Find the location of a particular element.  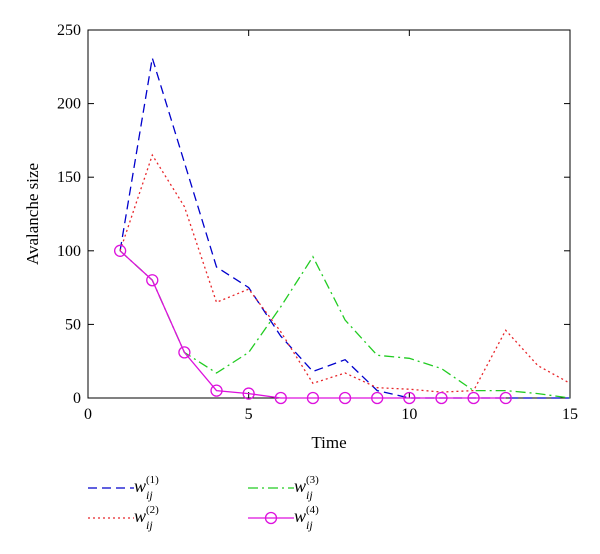

y-tick-label: 0 is located at coordinates (77, 398).